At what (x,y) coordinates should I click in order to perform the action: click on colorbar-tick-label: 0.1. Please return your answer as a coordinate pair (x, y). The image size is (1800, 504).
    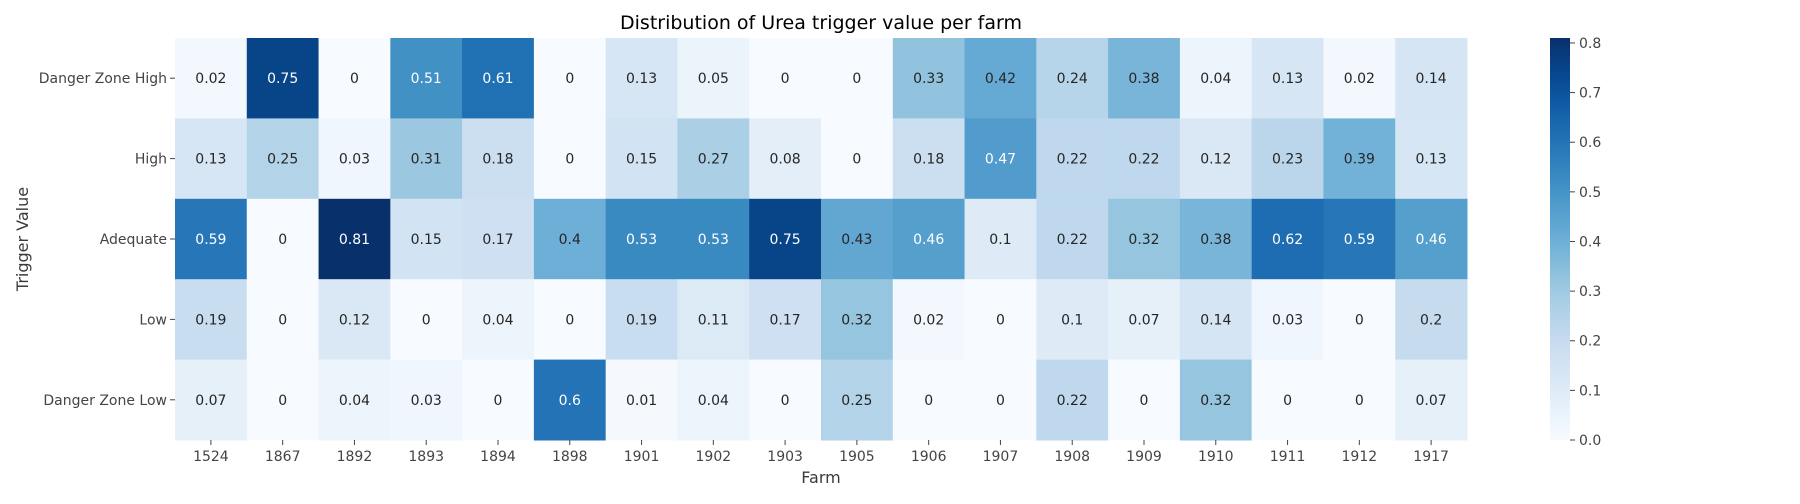
    Looking at the image, I should click on (1590, 391).